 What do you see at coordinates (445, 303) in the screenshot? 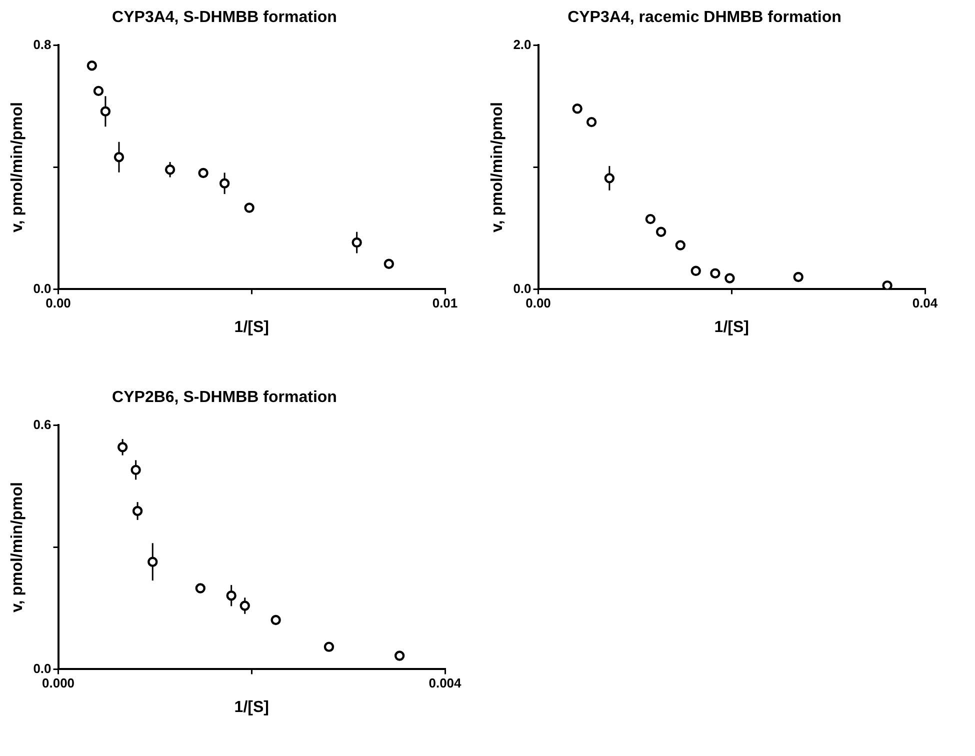
I see `x-tick-label: 0.01` at bounding box center [445, 303].